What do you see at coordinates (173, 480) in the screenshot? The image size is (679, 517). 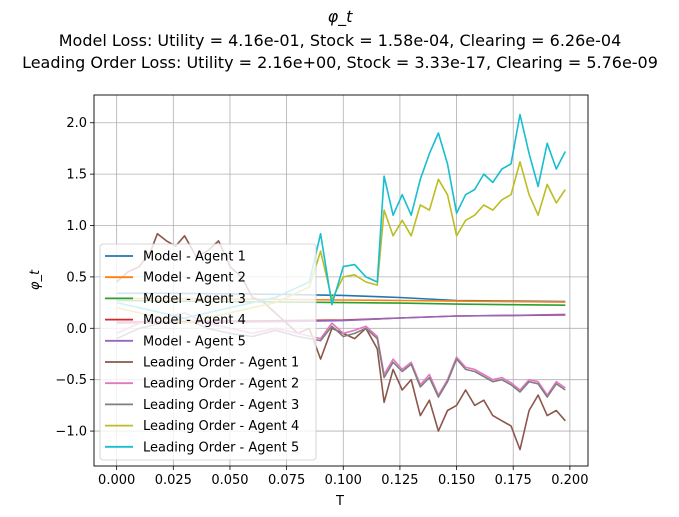 I see `x-tick-label: 0.025` at bounding box center [173, 480].